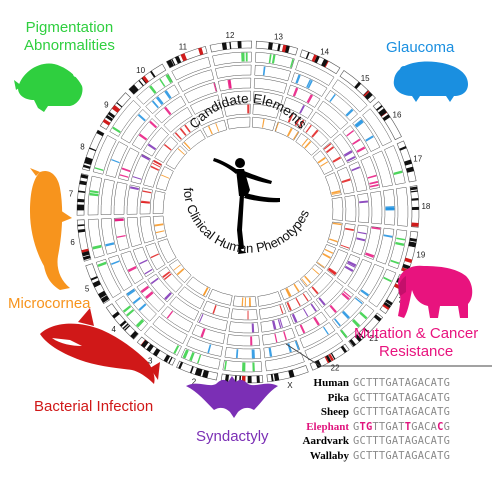 This screenshot has height=491, width=496. Describe the element at coordinates (87, 288) in the screenshot. I see `chromosome-label: 5` at that location.